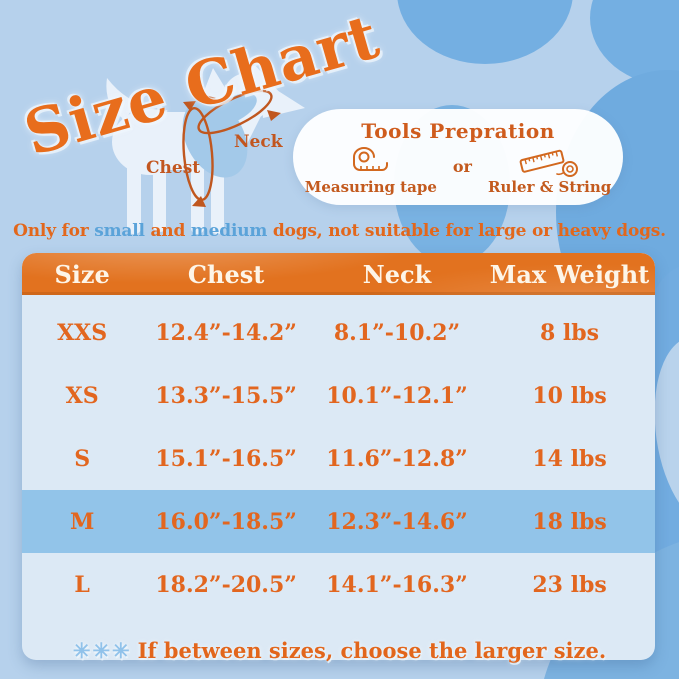  Describe the element at coordinates (462, 166) in the screenshot. I see `or-label: or` at that location.